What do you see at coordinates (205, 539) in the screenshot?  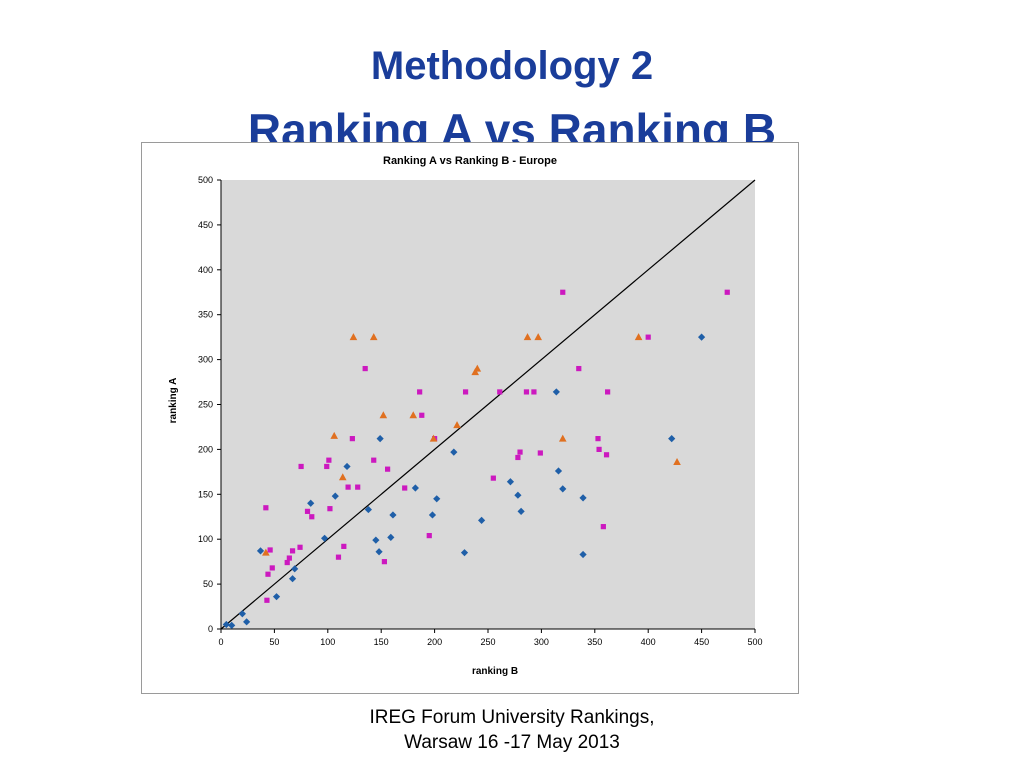 I see `y-tick-label: 100` at bounding box center [205, 539].